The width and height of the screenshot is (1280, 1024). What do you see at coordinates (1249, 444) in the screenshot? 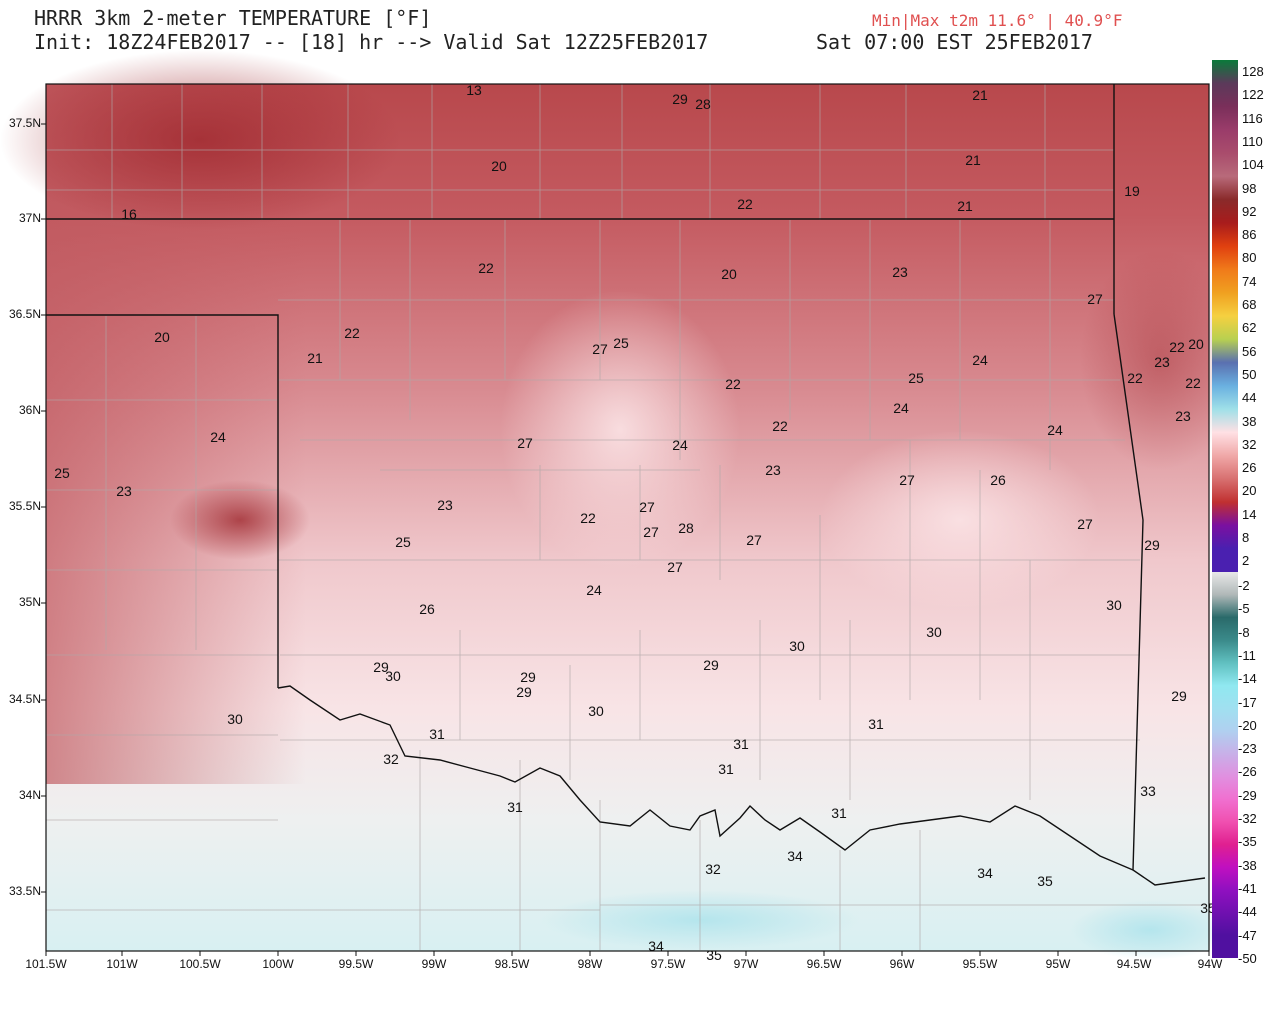
I see `colorbar-tick-label: 32` at bounding box center [1249, 444].